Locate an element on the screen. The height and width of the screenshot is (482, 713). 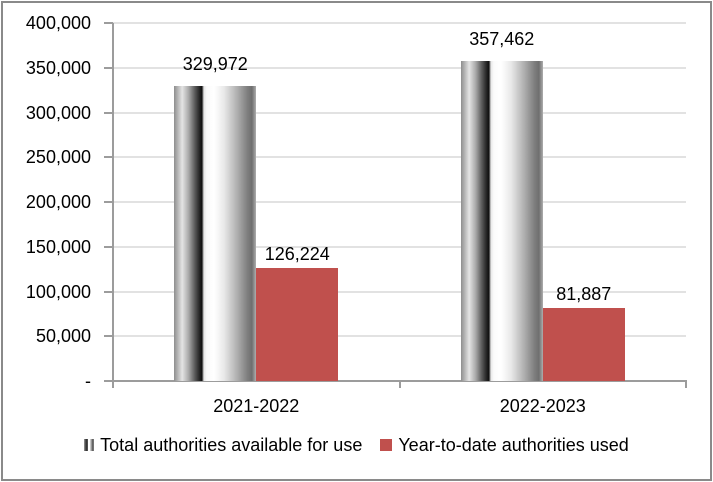
bar-total-available-2021-2022 is located at coordinates (215, 233).